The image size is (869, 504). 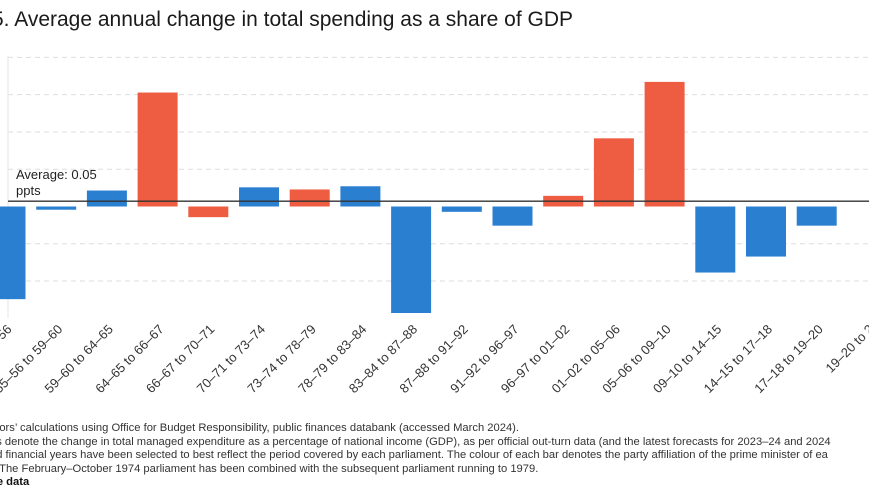 I want to click on average-label-unit: ppts, so click(x=28, y=190).